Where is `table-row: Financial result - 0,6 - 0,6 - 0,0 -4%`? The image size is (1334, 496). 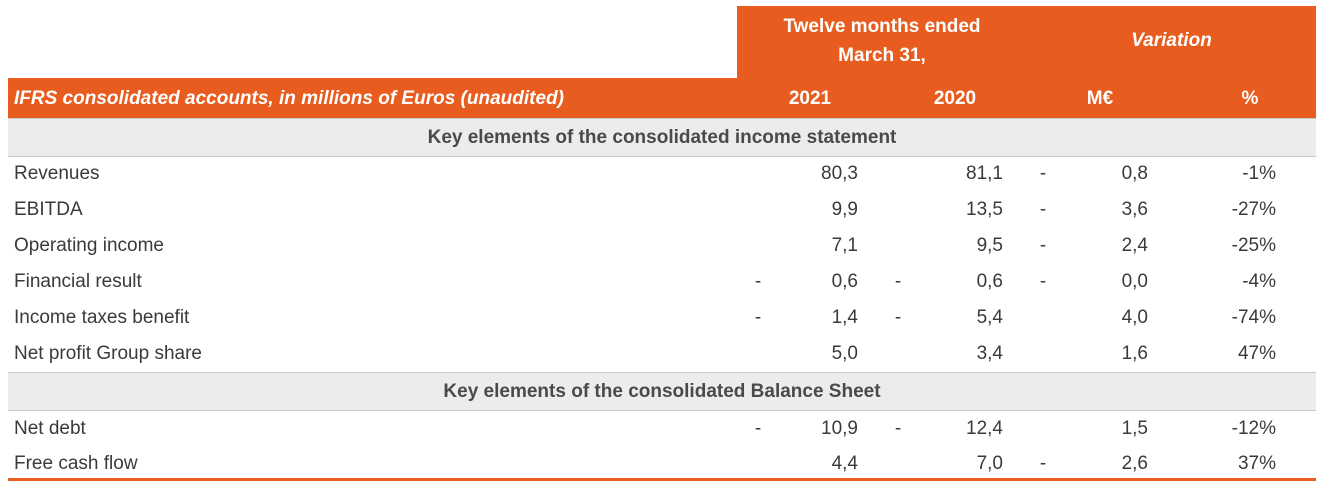 table-row: Financial result - 0,6 - 0,6 - 0,0 -4% is located at coordinates (662, 282).